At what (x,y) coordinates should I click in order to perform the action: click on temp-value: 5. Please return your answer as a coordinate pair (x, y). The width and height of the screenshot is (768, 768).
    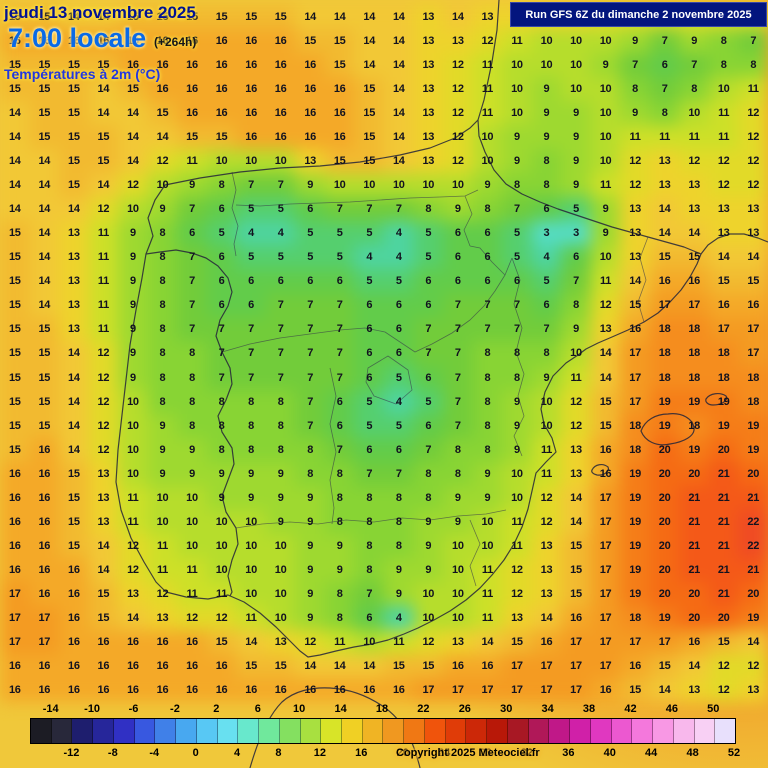
    Looking at the image, I should click on (369, 233).